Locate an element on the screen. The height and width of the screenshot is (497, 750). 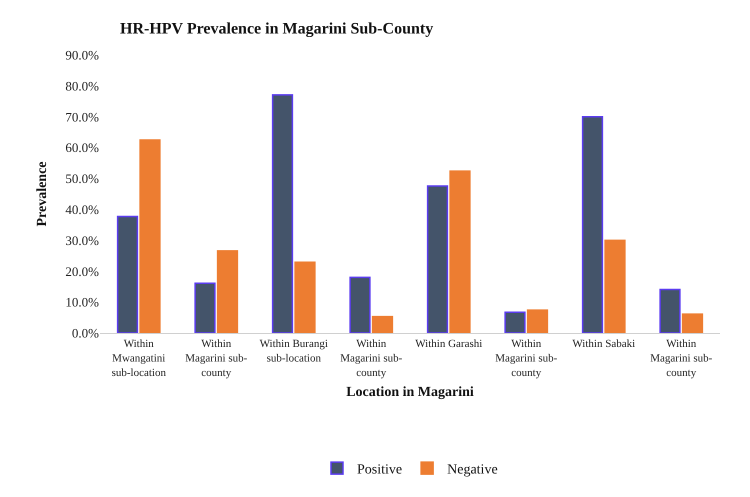
y-tick-label: 40.0% is located at coordinates (82, 209).